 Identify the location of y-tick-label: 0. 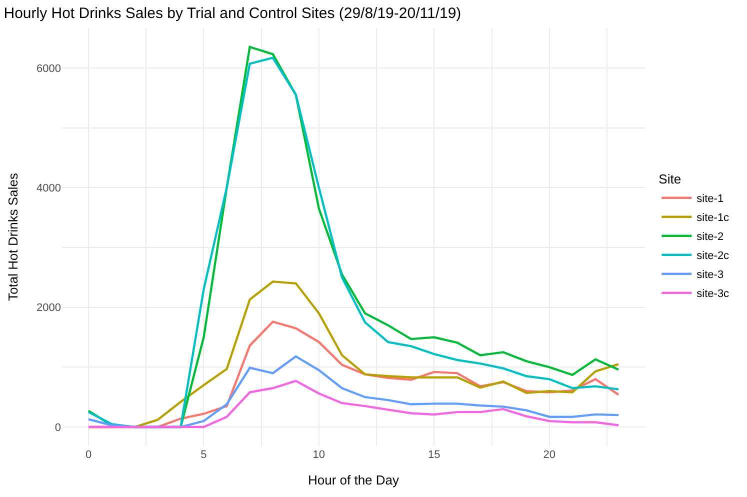
(57, 428).